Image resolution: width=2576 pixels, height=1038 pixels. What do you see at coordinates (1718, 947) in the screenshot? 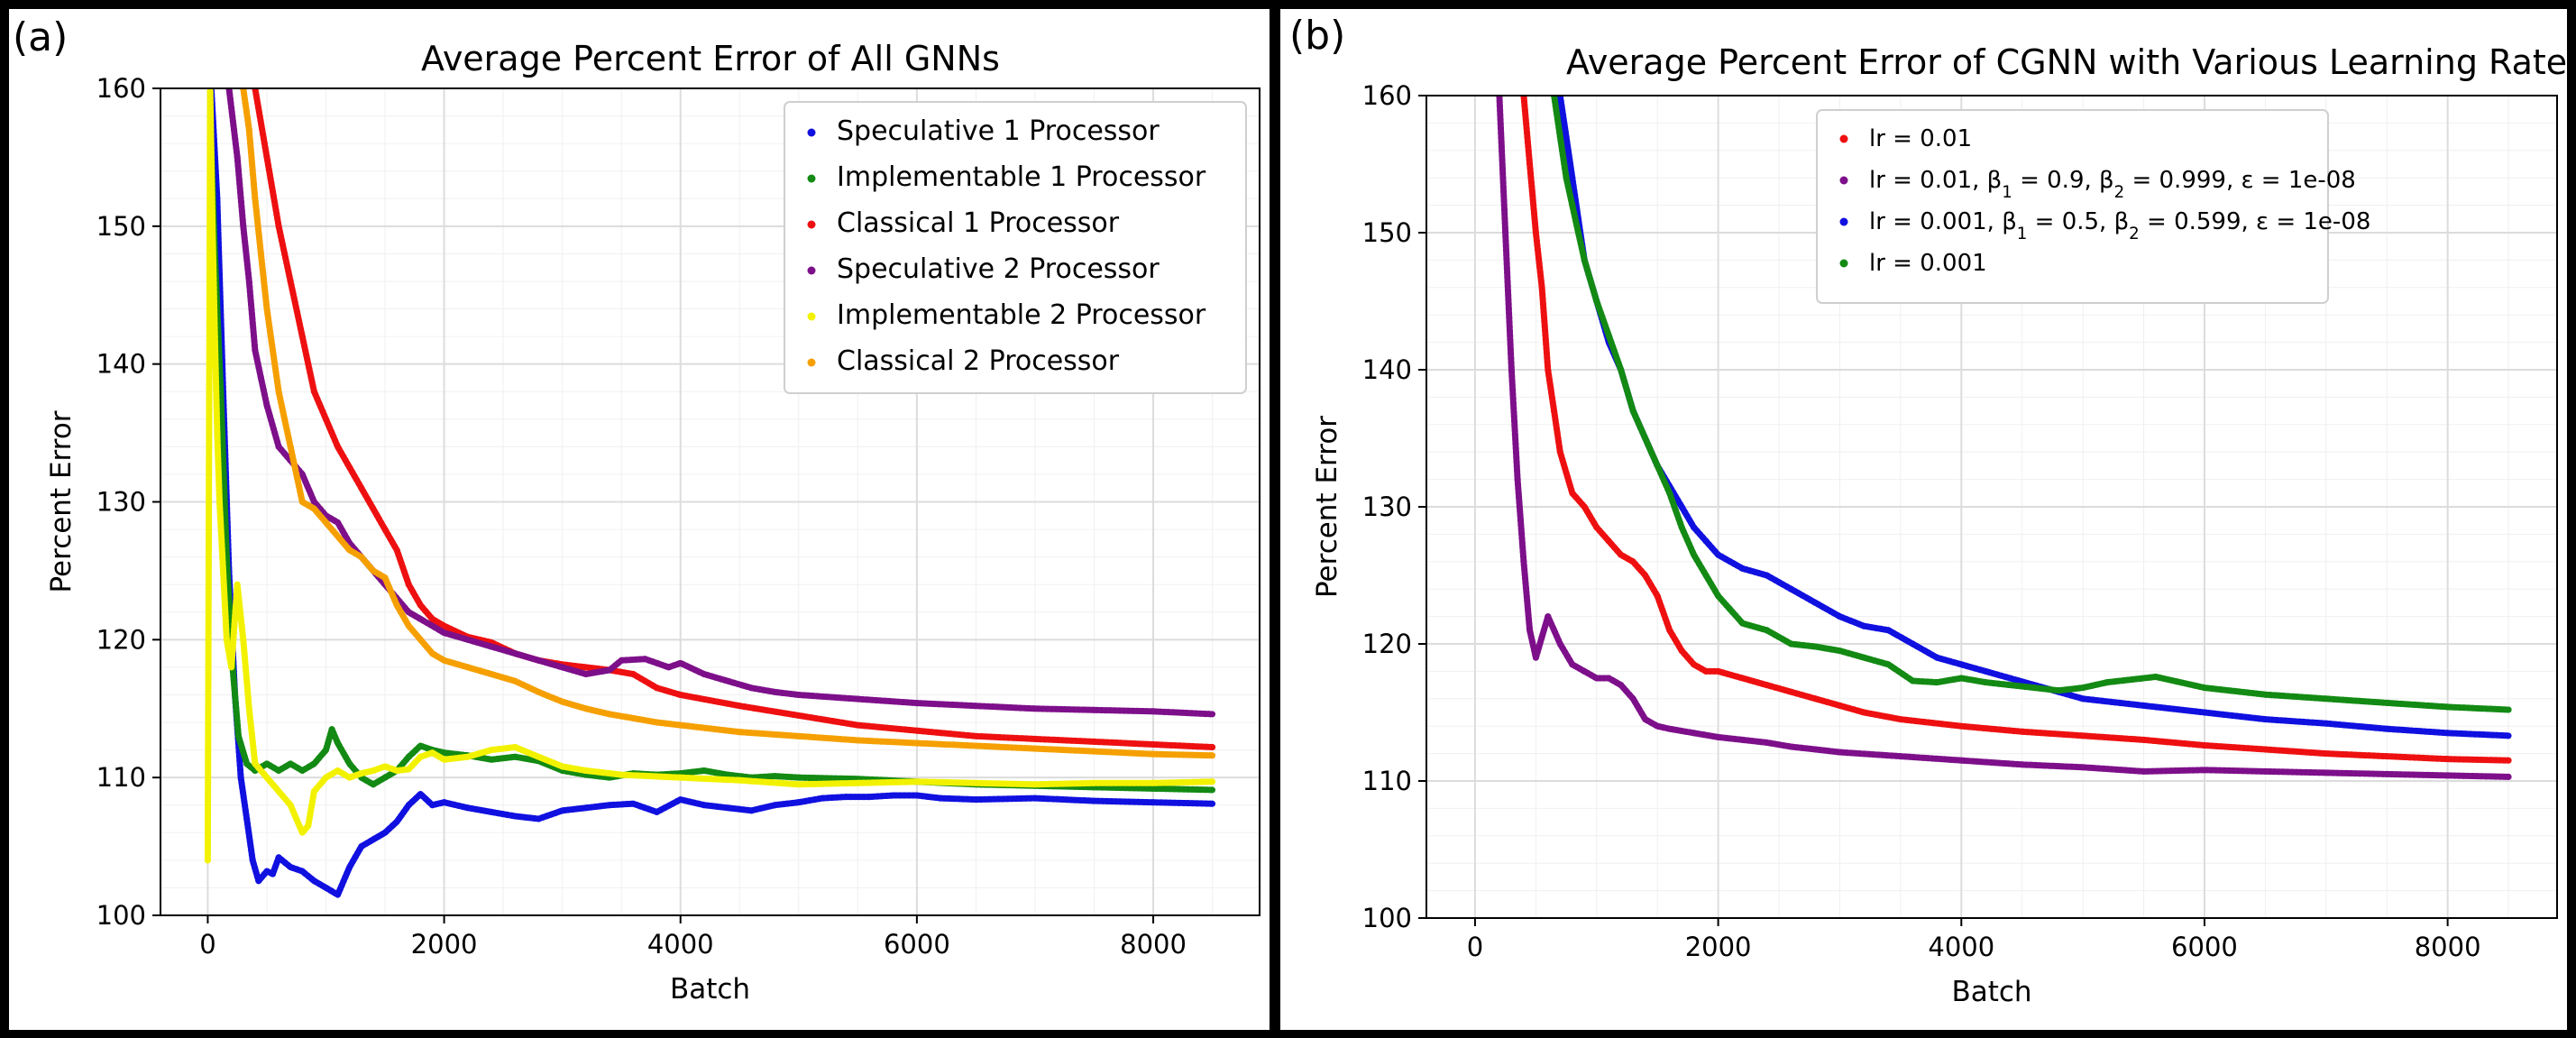
I see `chart-b-xtick-label: 2000` at bounding box center [1718, 947].